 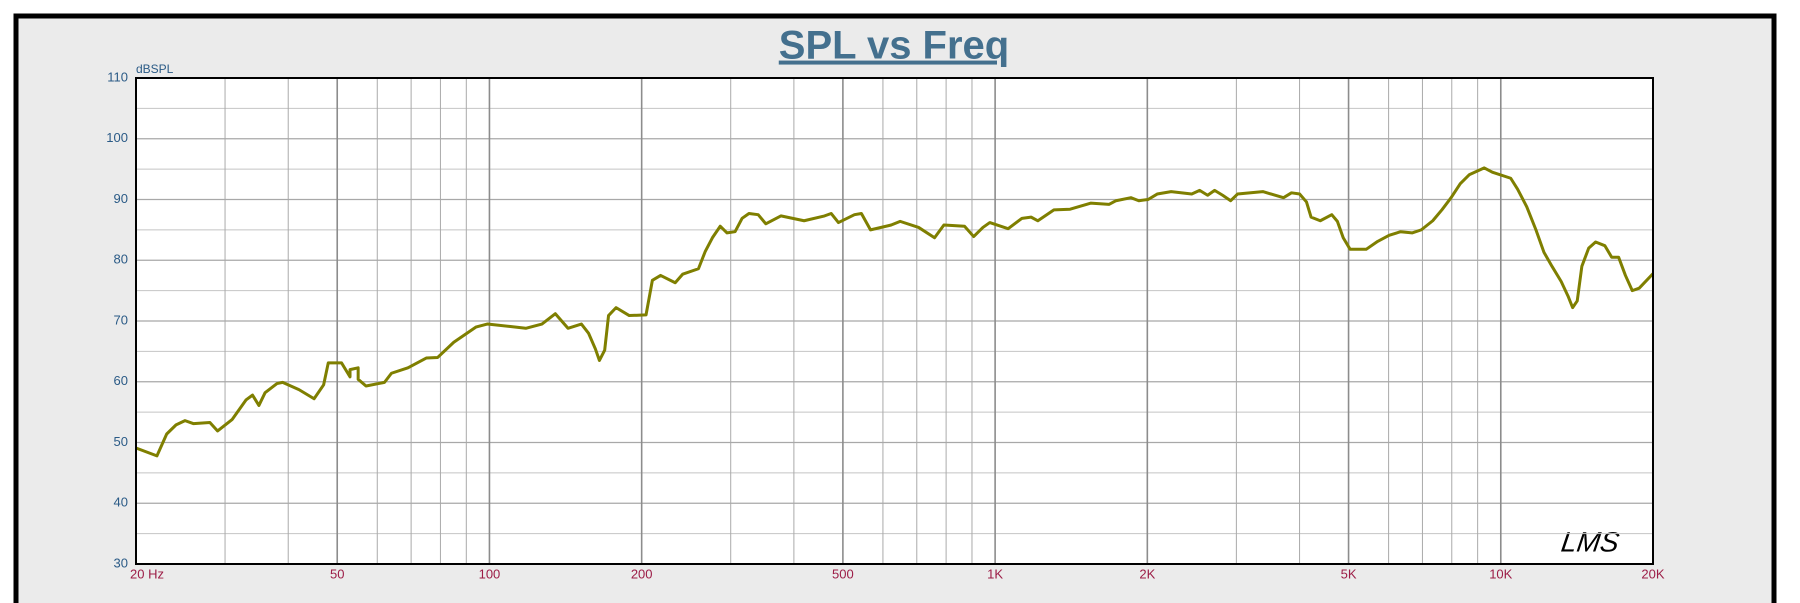 What do you see at coordinates (155, 69) in the screenshot?
I see `y-axis-label: dBSPL` at bounding box center [155, 69].